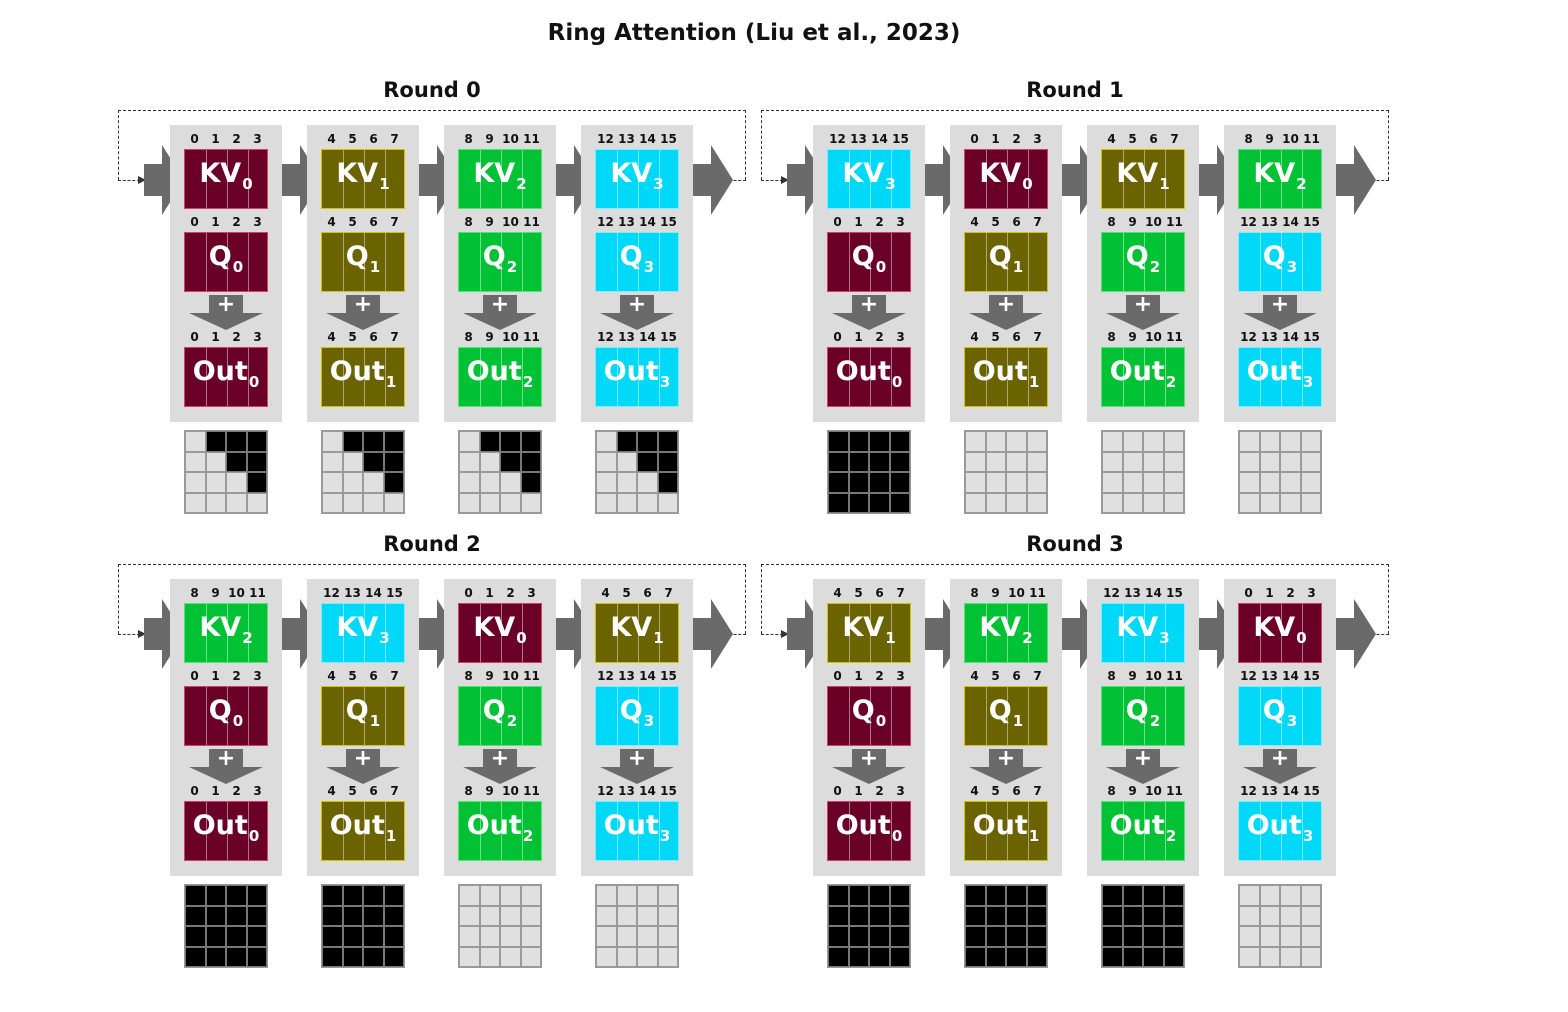 This screenshot has width=1568, height=1012. Describe the element at coordinates (713, 180) in the screenshot. I see `pass-arrow-icon` at that location.